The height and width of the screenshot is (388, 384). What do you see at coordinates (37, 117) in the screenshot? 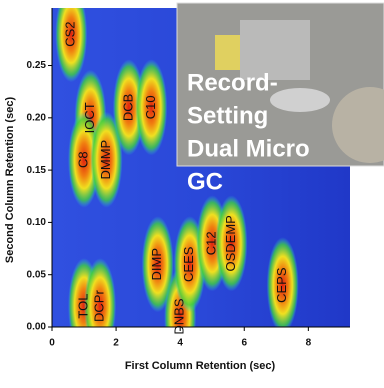
I see `y-tick-label: 0.20` at bounding box center [37, 117].